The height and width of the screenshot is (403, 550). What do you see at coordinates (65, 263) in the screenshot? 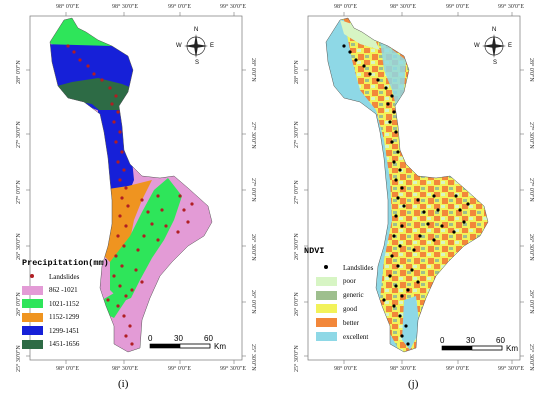
I see `legend-title: Precipitation(mm)` at bounding box center [65, 263].